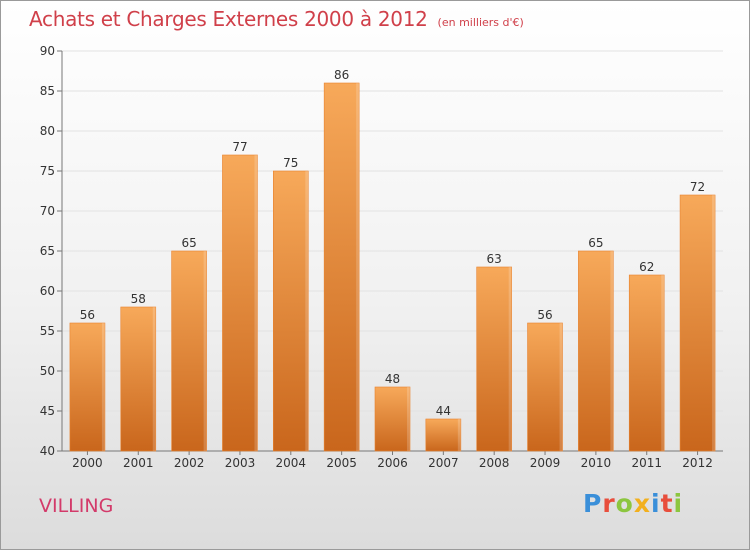 Image resolution: width=750 pixels, height=550 pixels. What do you see at coordinates (47, 451) in the screenshot?
I see `y-tick-label-40: 40` at bounding box center [47, 451].